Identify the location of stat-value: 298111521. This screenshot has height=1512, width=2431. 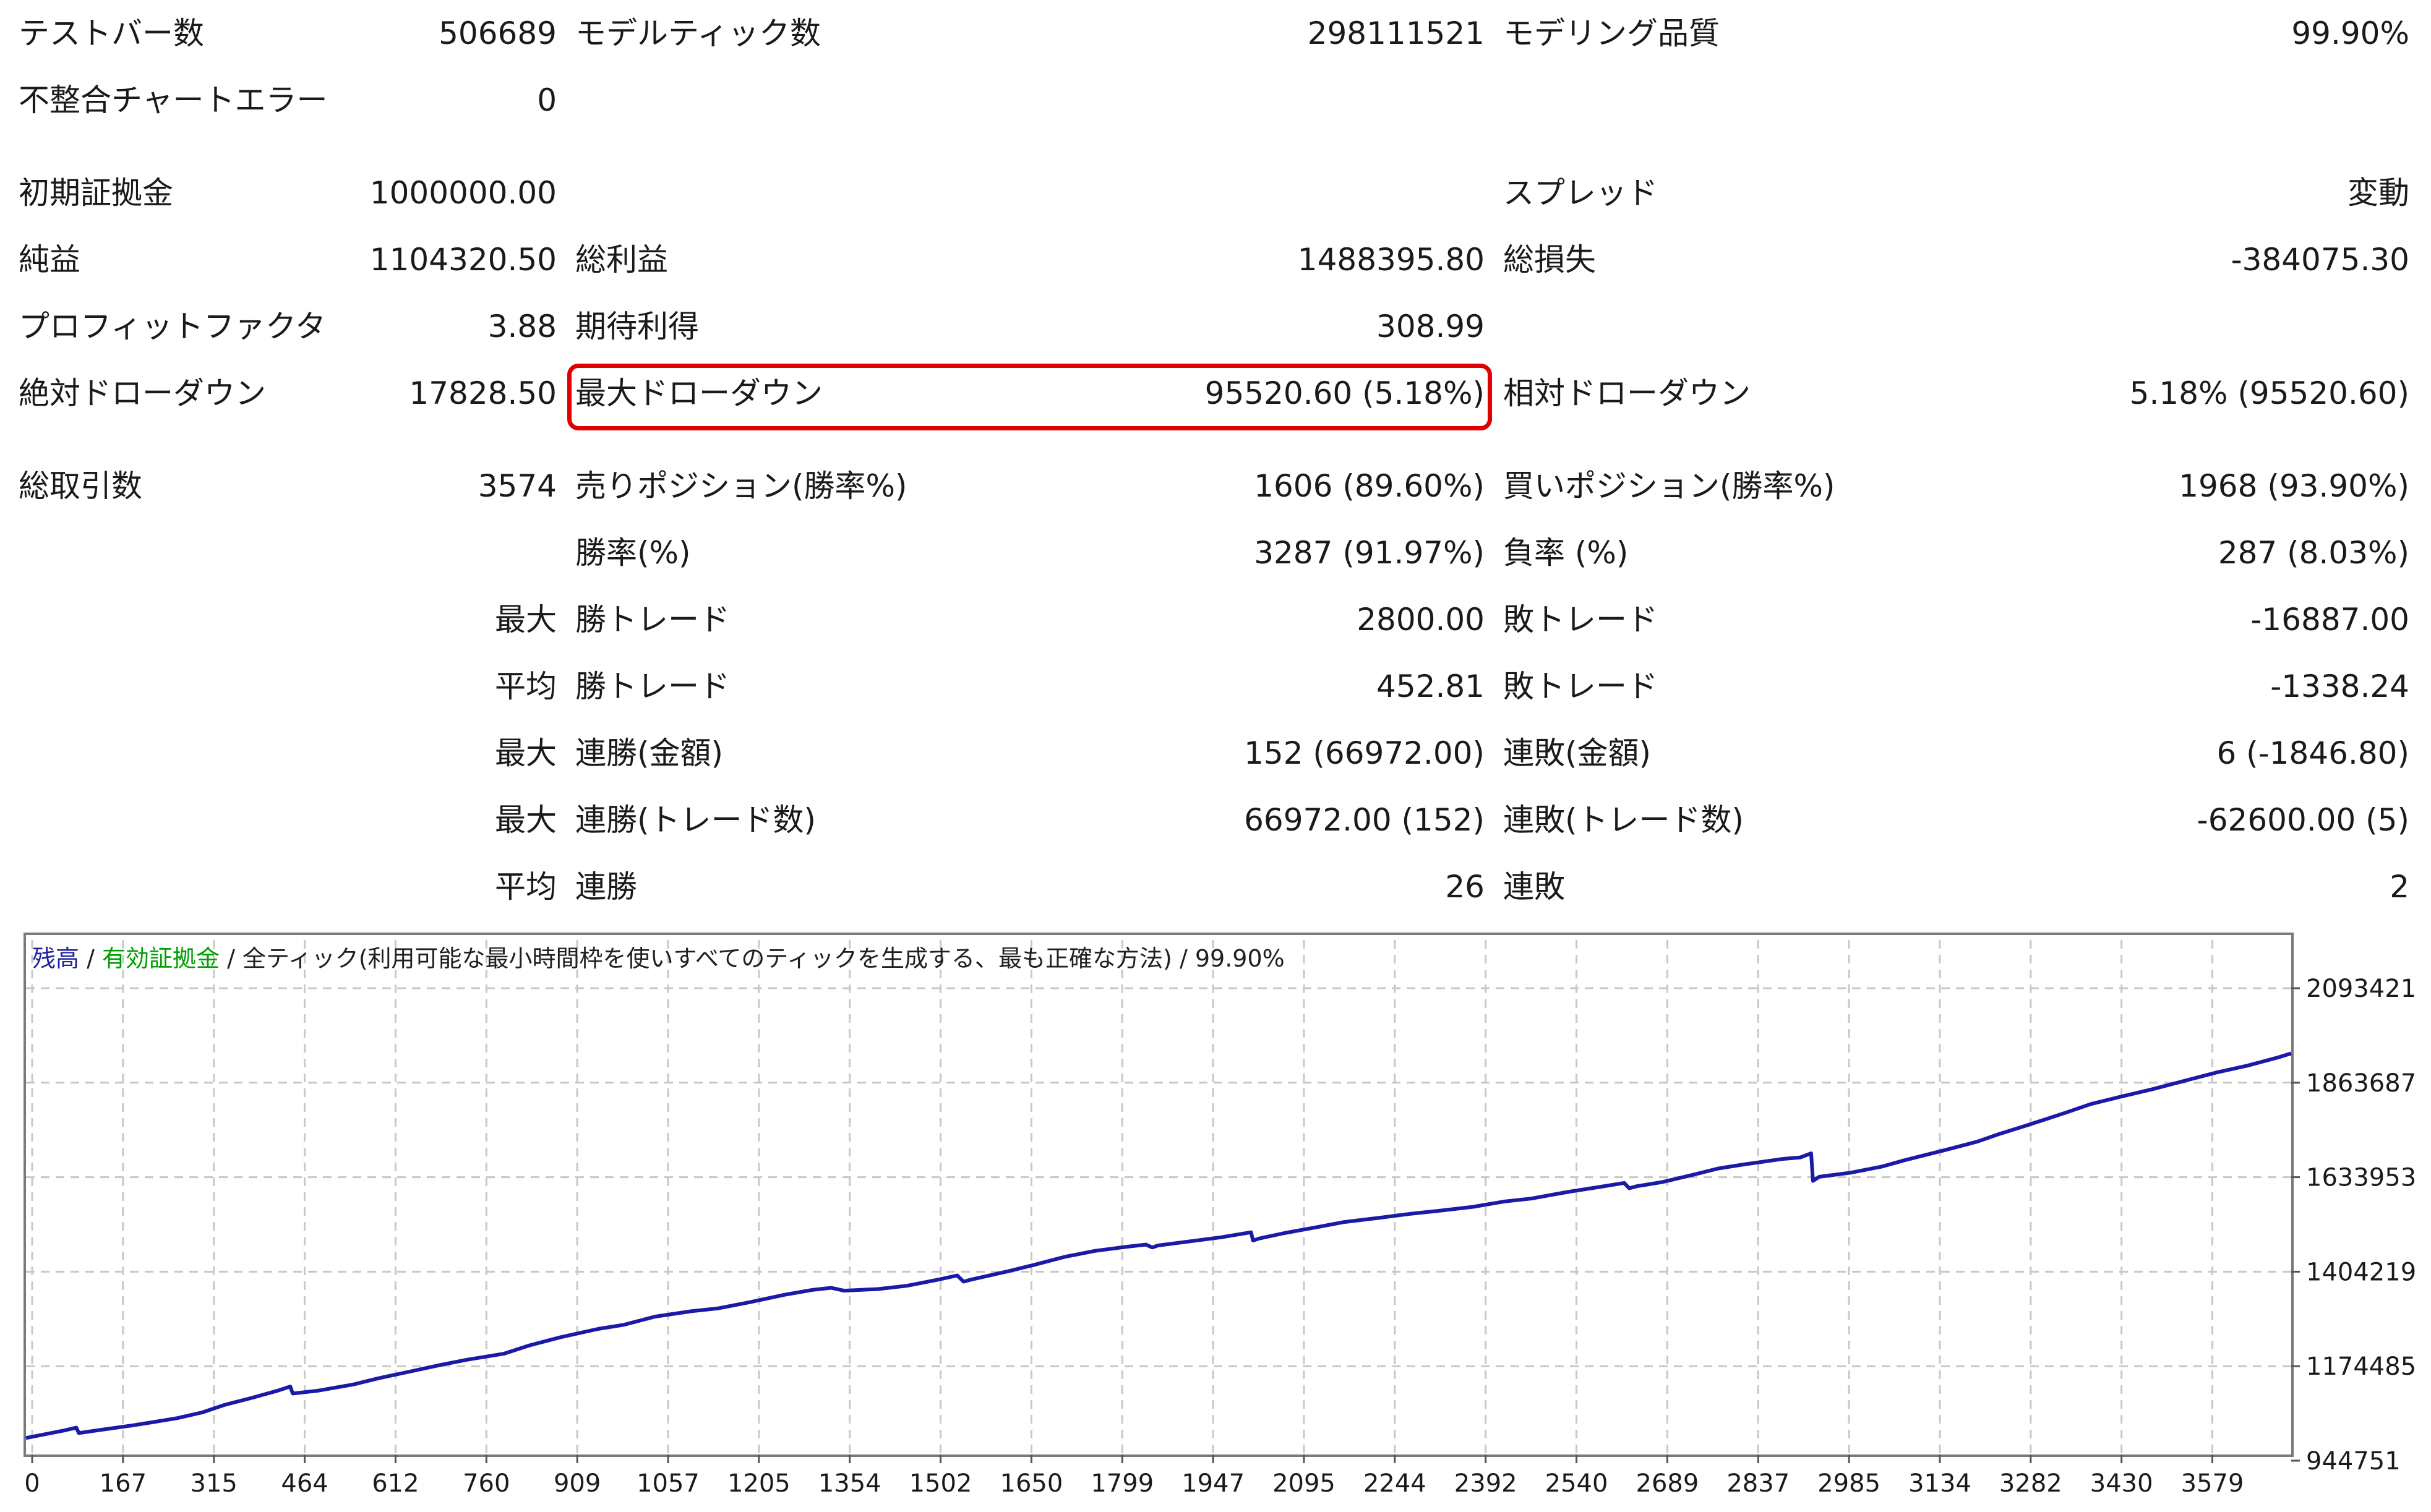
(1396, 33).